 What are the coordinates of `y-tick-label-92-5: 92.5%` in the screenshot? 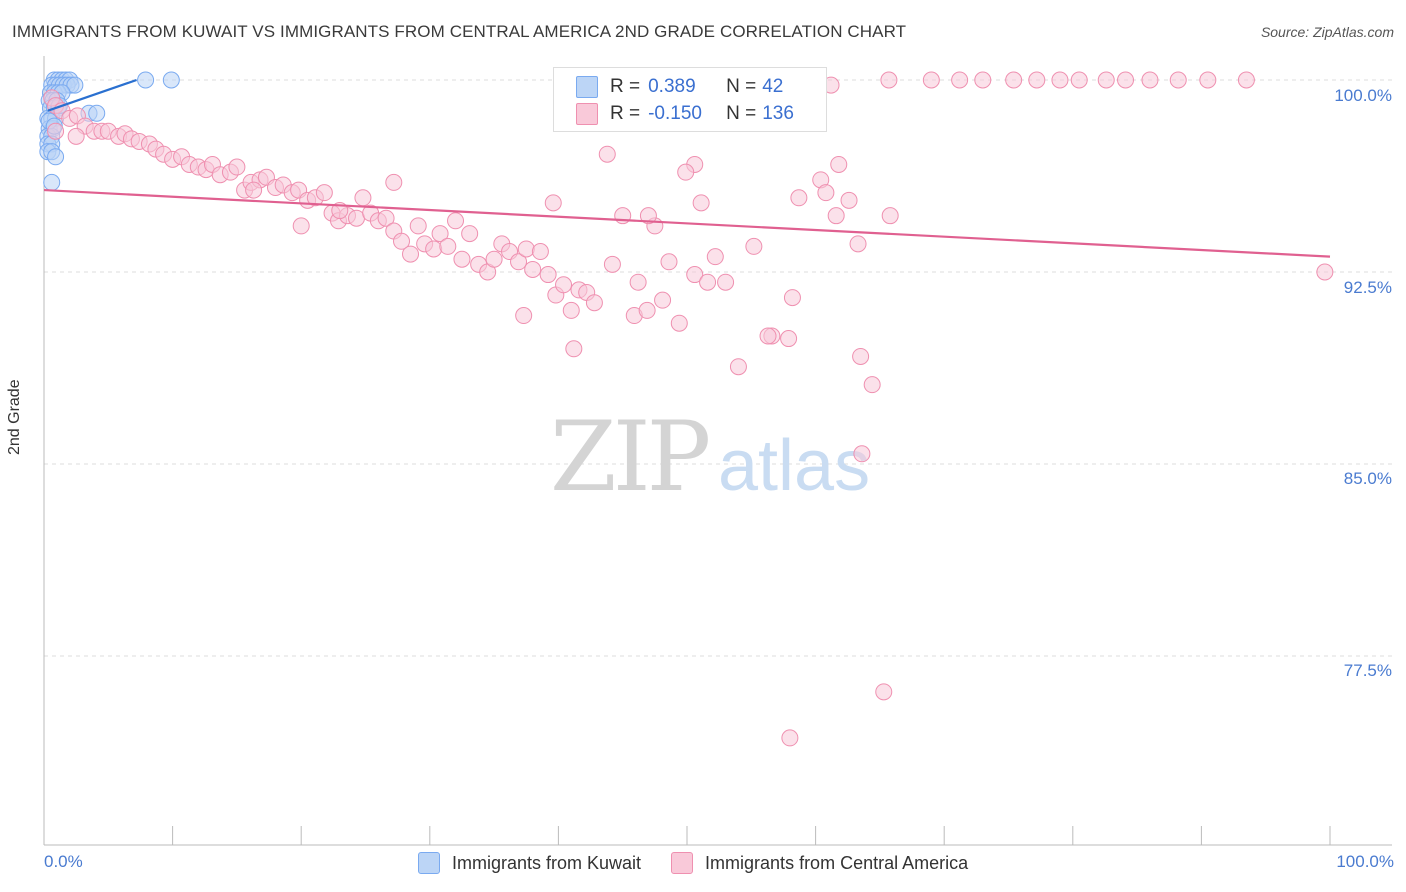 It's located at (1367, 287).